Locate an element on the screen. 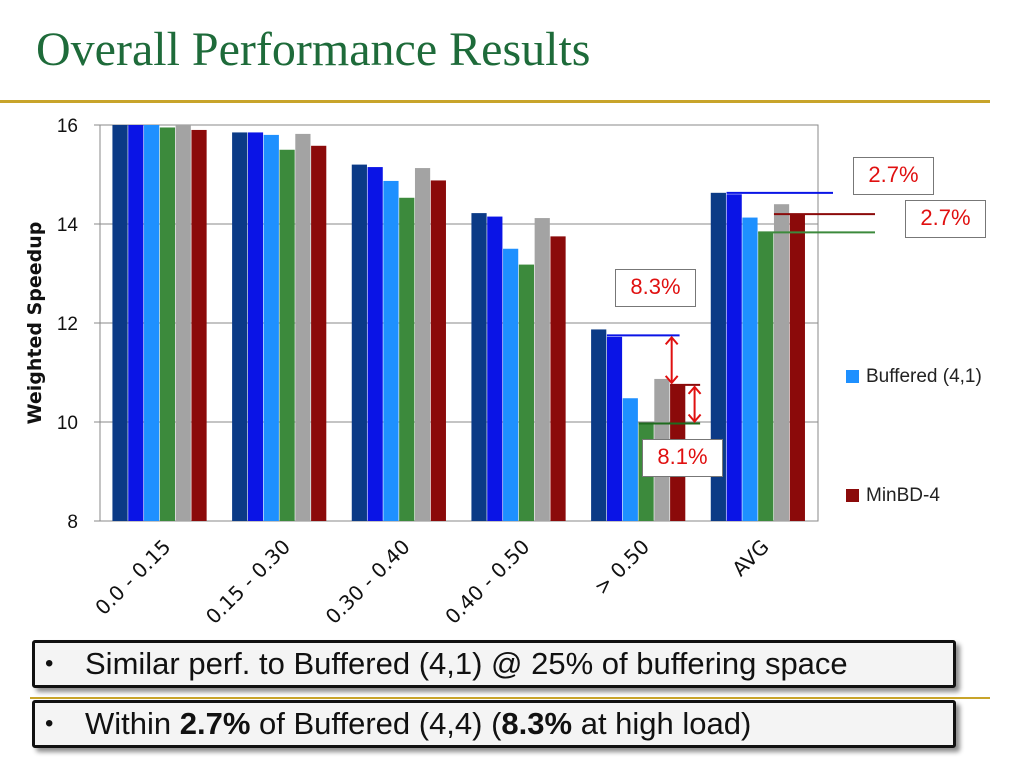 The width and height of the screenshot is (1024, 768). y-tick-label: 16 is located at coordinates (67, 126).